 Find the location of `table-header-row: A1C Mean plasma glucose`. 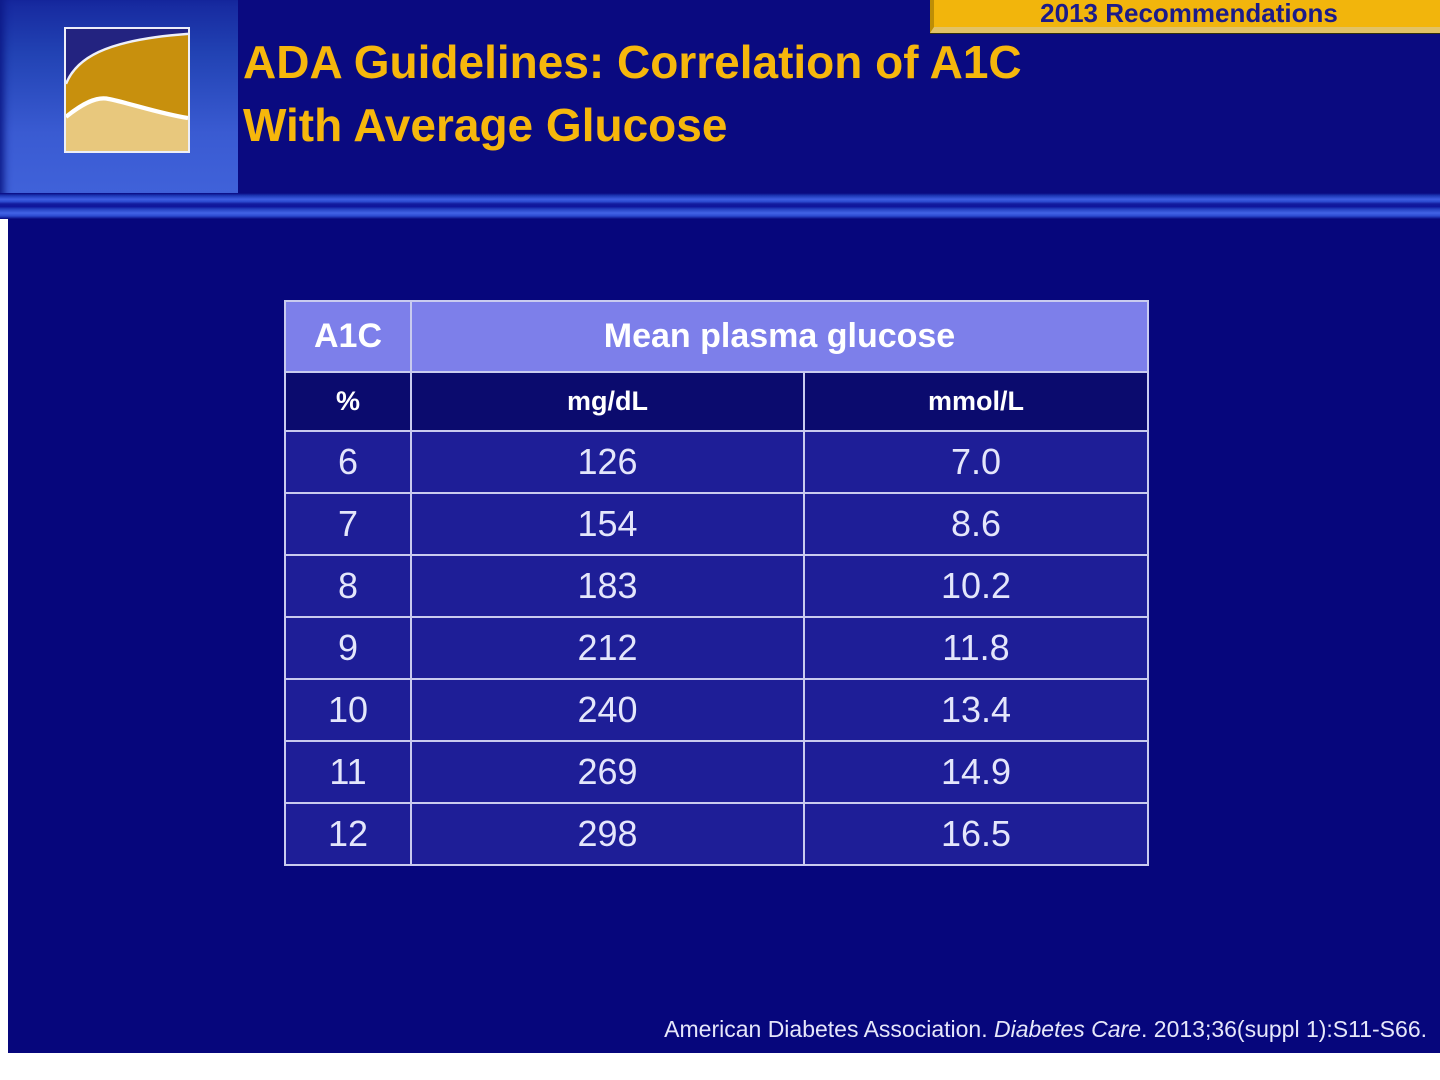

table-header-row: A1C Mean plasma glucose is located at coordinates (716, 336).